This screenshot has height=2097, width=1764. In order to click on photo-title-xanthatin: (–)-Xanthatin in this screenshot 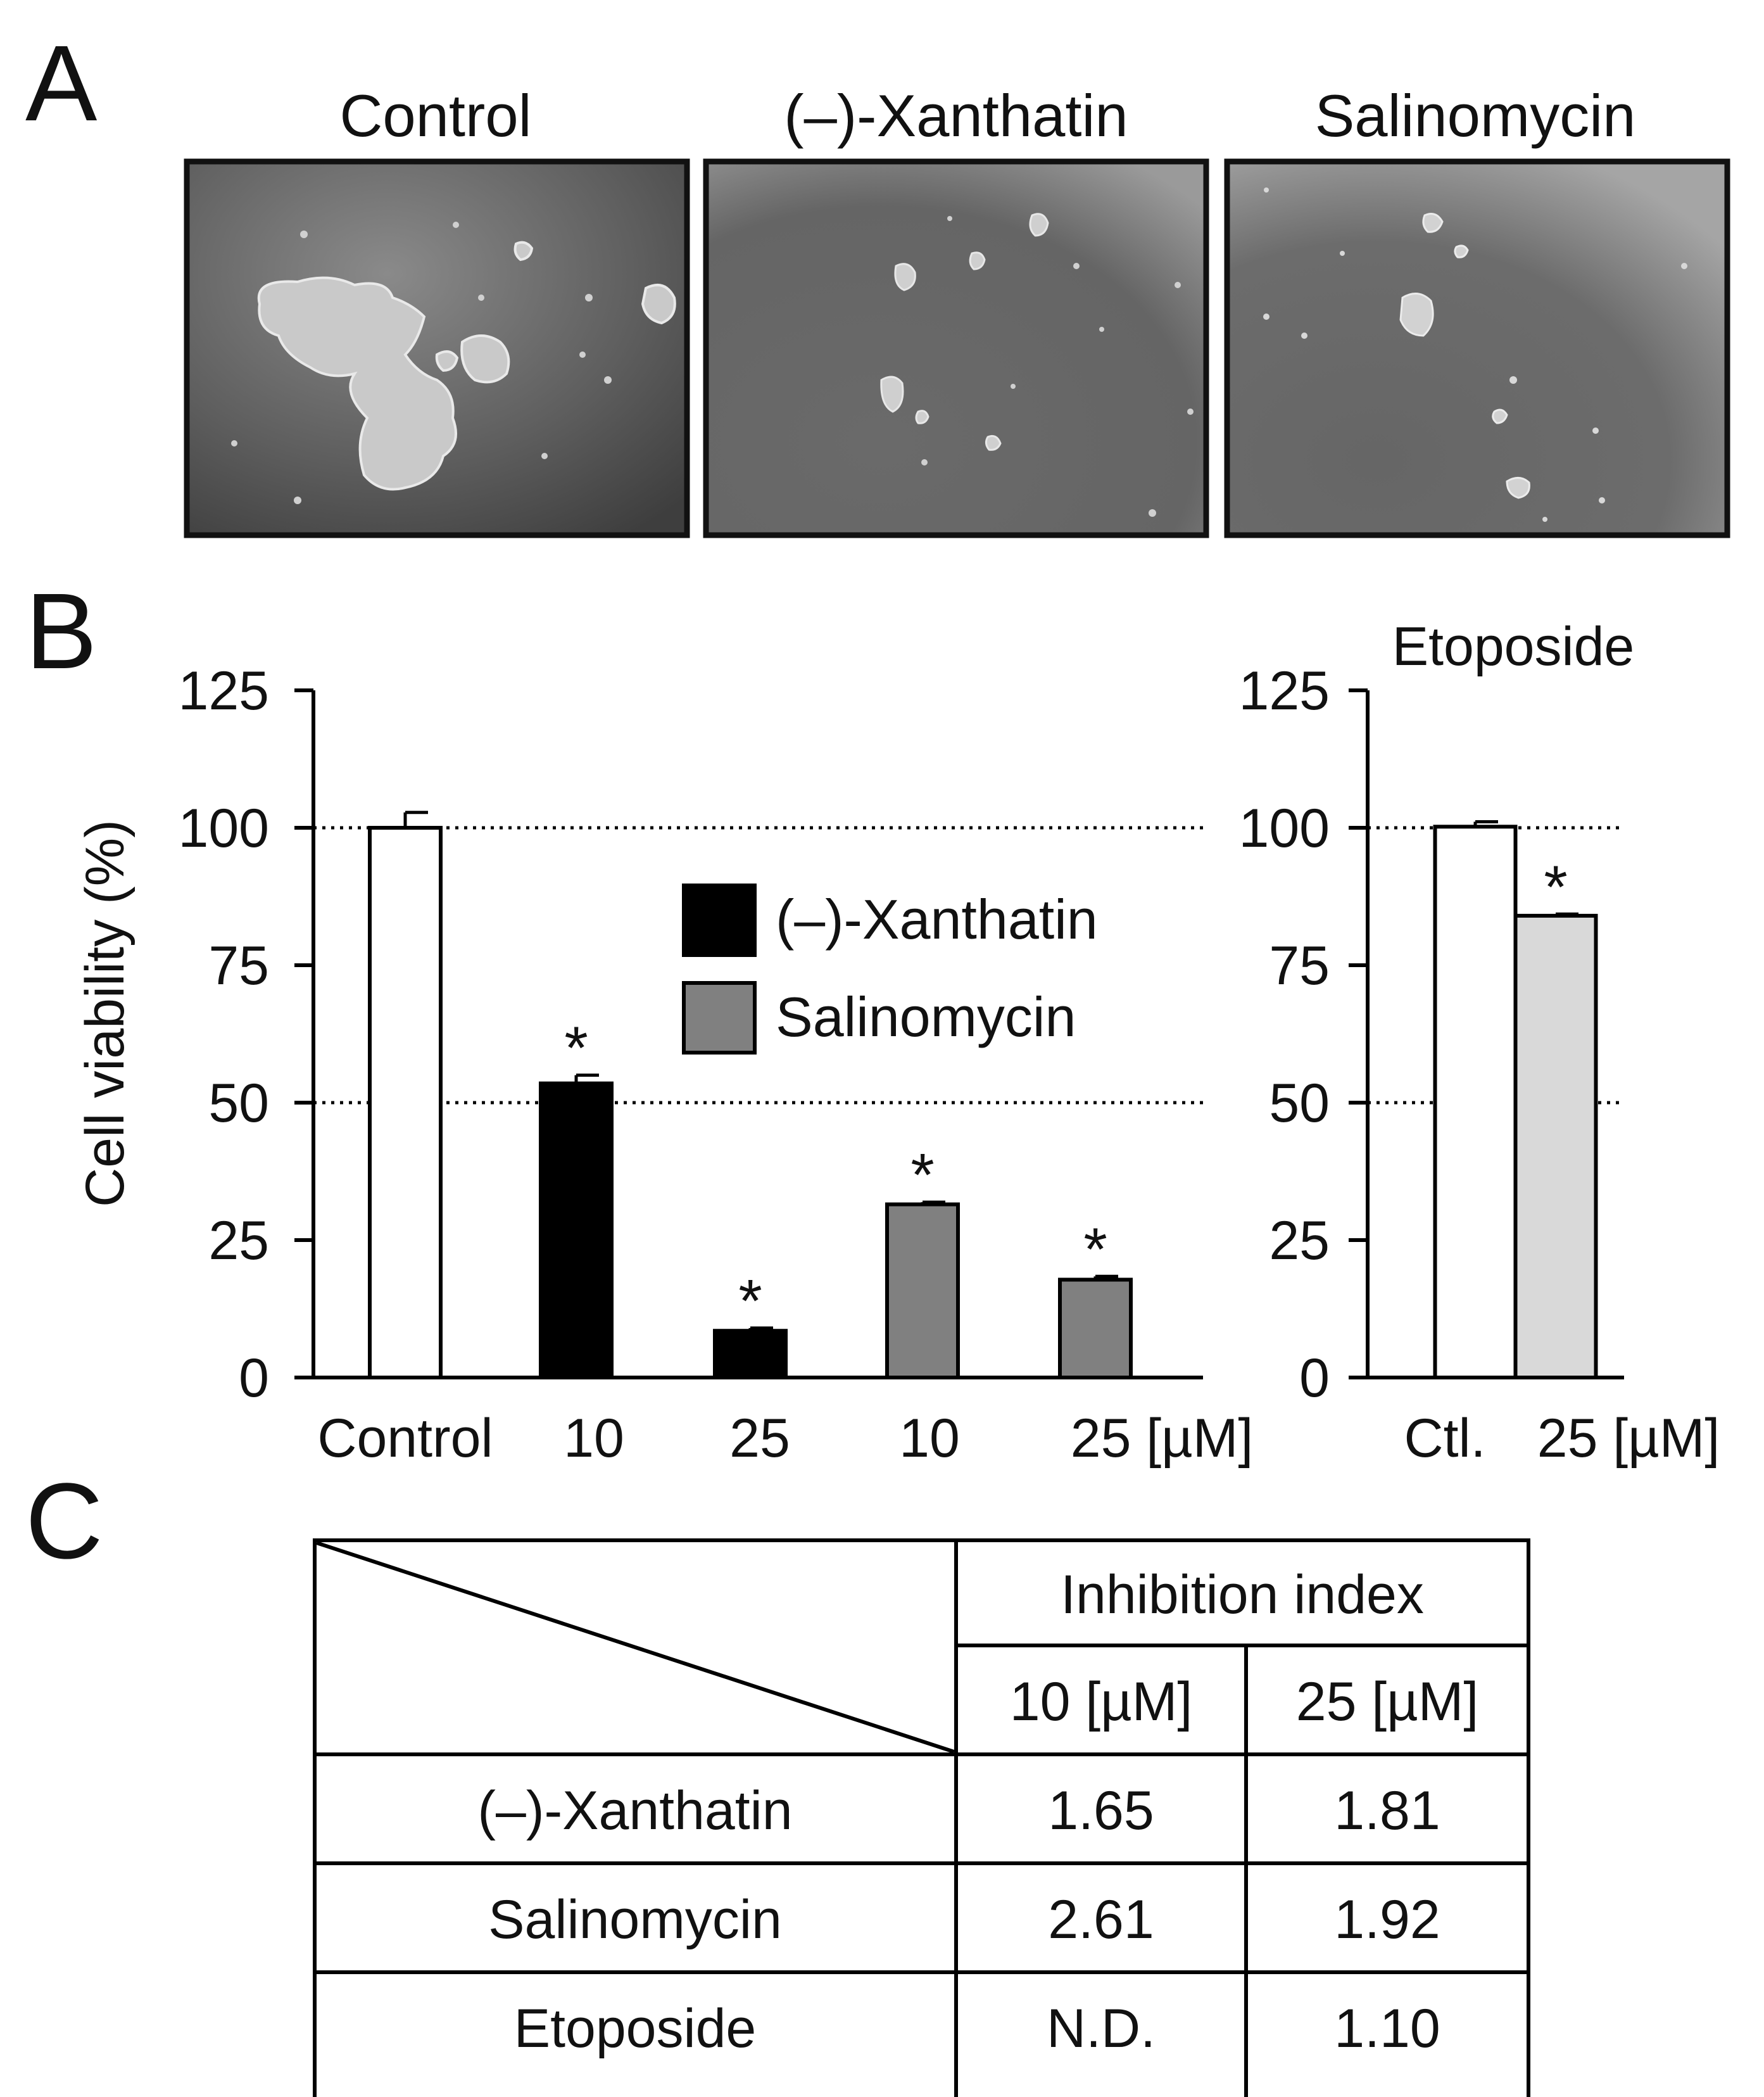, I will do `click(956, 115)`.